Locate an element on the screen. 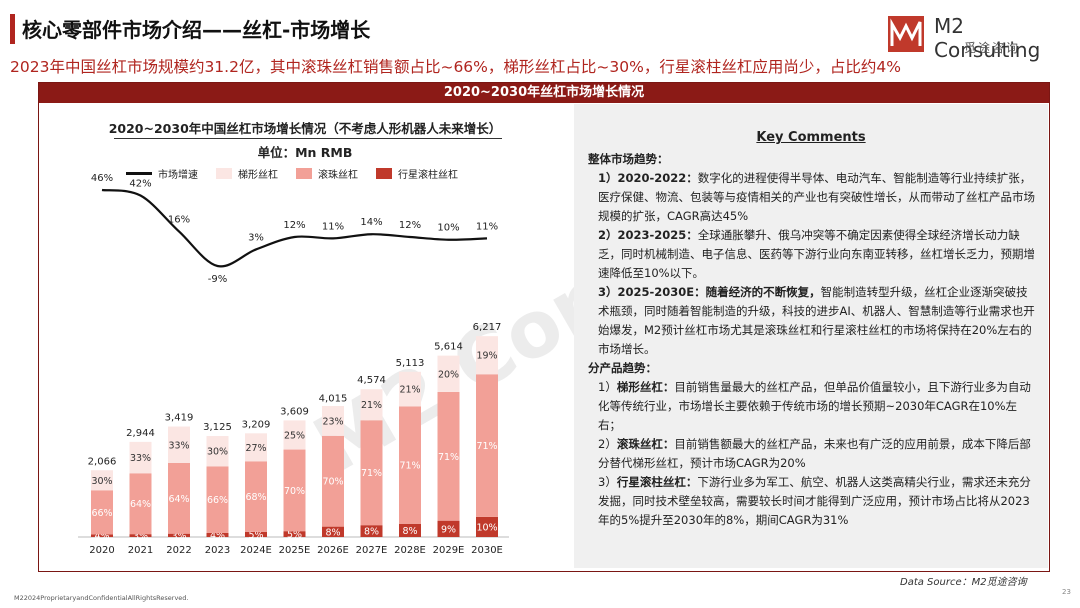 The image size is (1080, 608). bar-segment-label: 27% is located at coordinates (255, 448).